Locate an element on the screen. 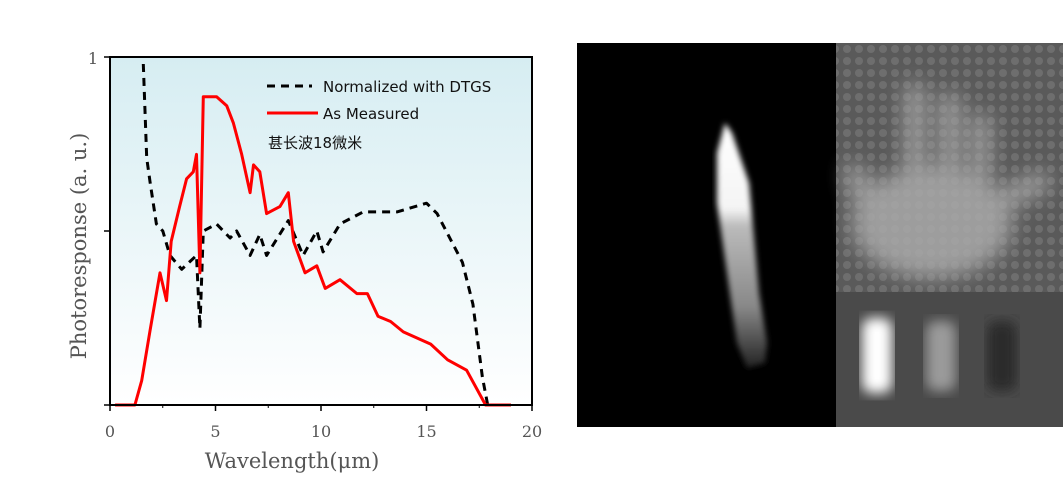  x-tick-label: 5 is located at coordinates (215, 431).